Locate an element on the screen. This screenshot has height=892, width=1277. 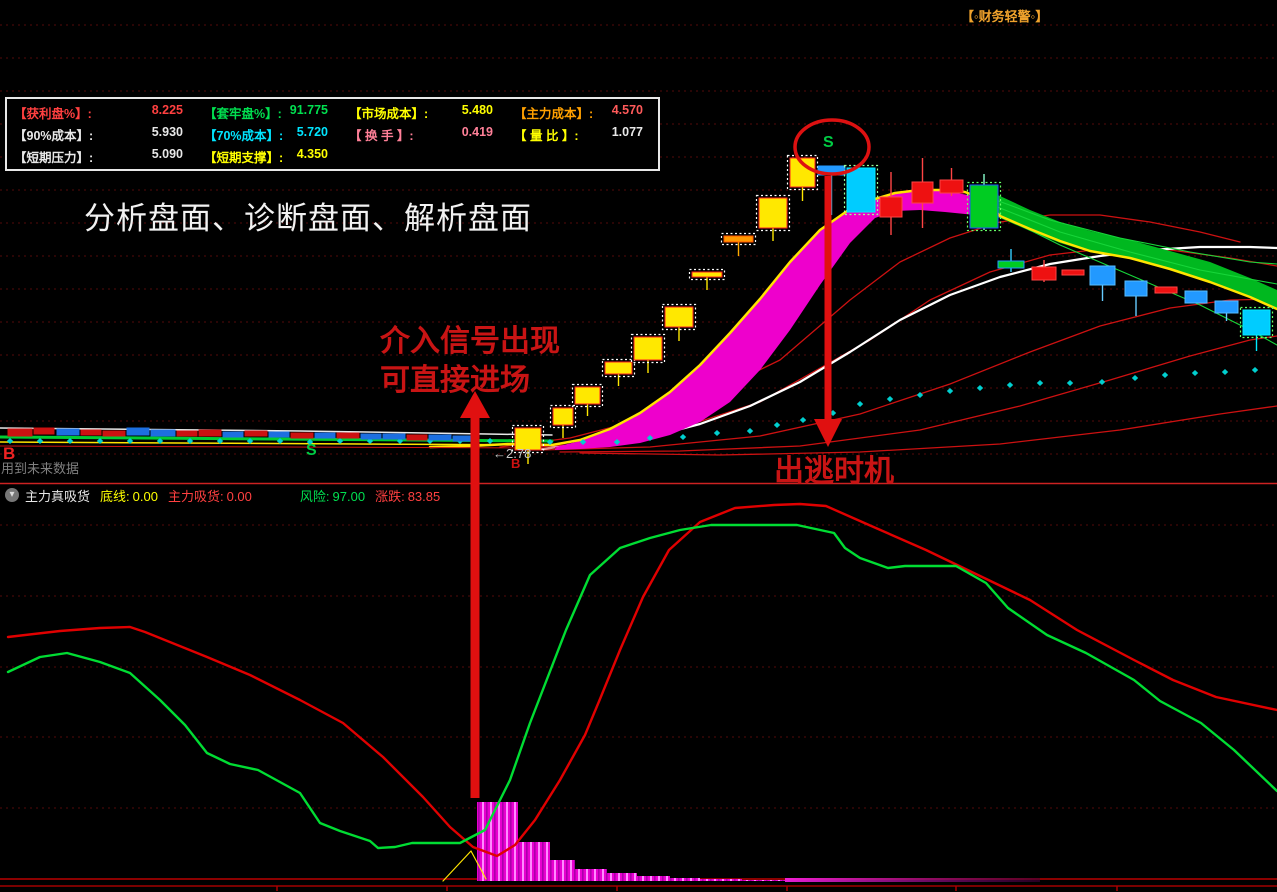
headline-annotation: 分析盘面、诊断盘面、解析盘面 is located at coordinates (308, 218).